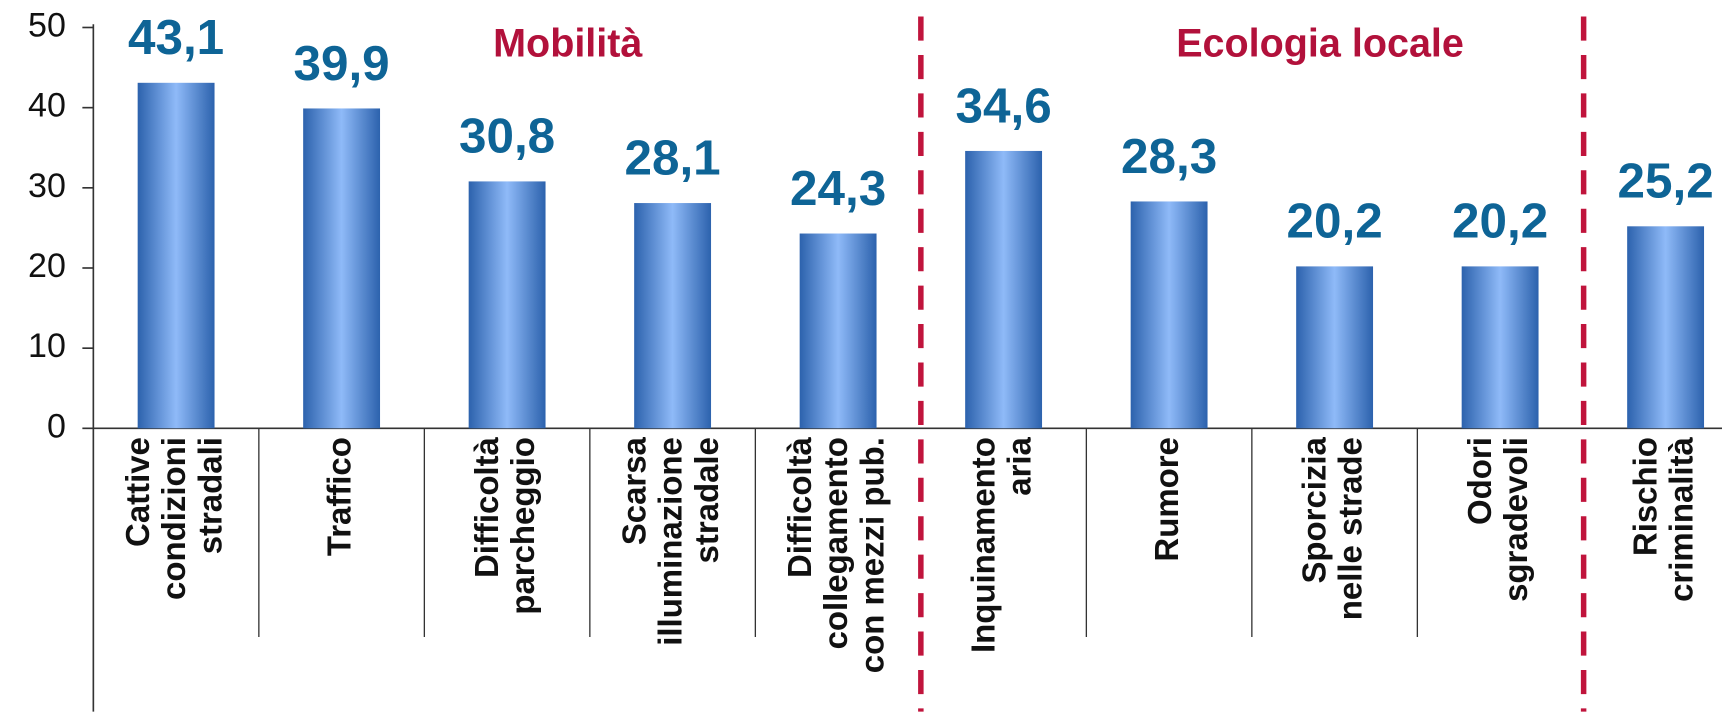 The image size is (1722, 715). Describe the element at coordinates (507, 136) in the screenshot. I see `value-label: 30,8` at that location.